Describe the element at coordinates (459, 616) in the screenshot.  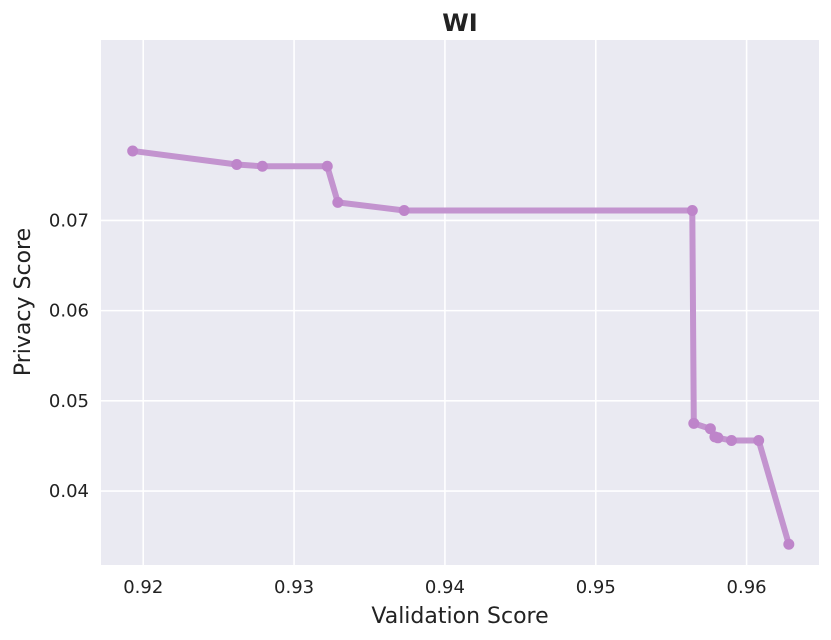
I see `x-axis-label: Validation Score` at that location.